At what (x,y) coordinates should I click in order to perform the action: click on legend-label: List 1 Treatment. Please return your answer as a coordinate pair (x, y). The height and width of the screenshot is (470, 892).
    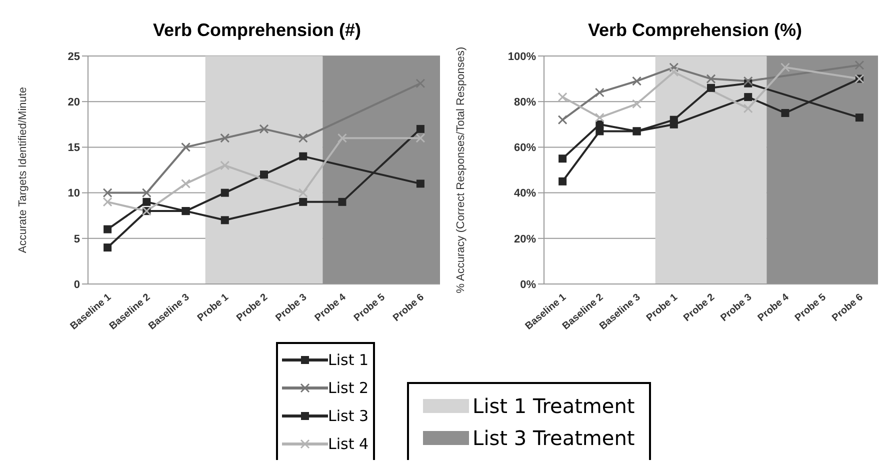
    Looking at the image, I should click on (553, 406).